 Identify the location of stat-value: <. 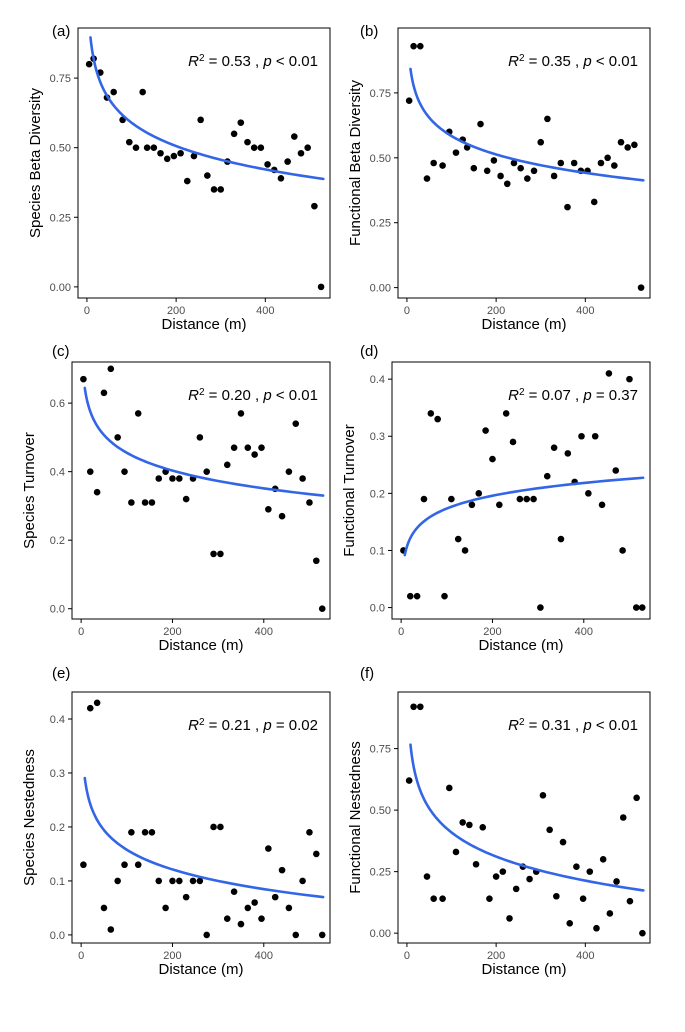
(280, 395).